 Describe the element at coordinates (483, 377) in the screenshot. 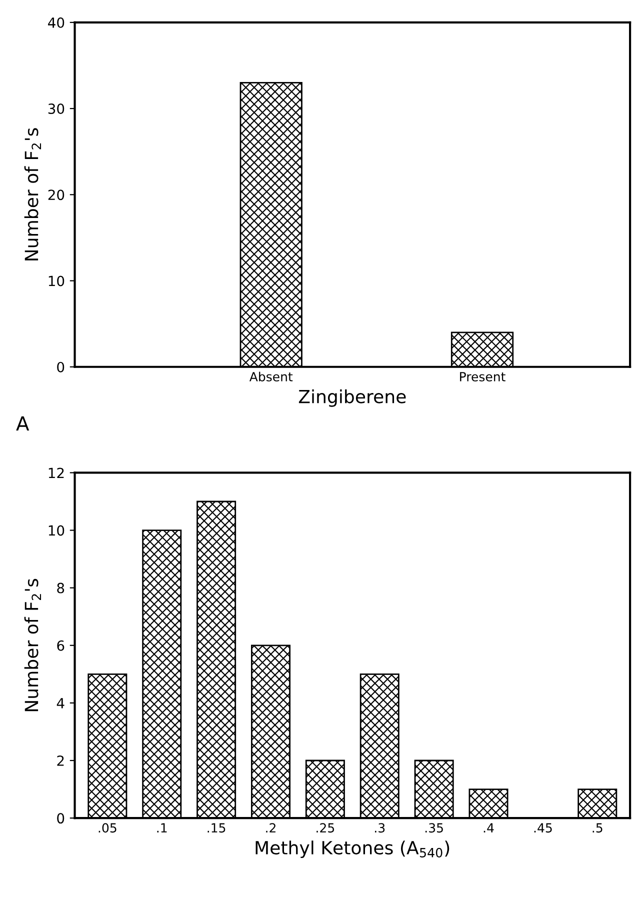

I see `x-tick-label: Present` at that location.